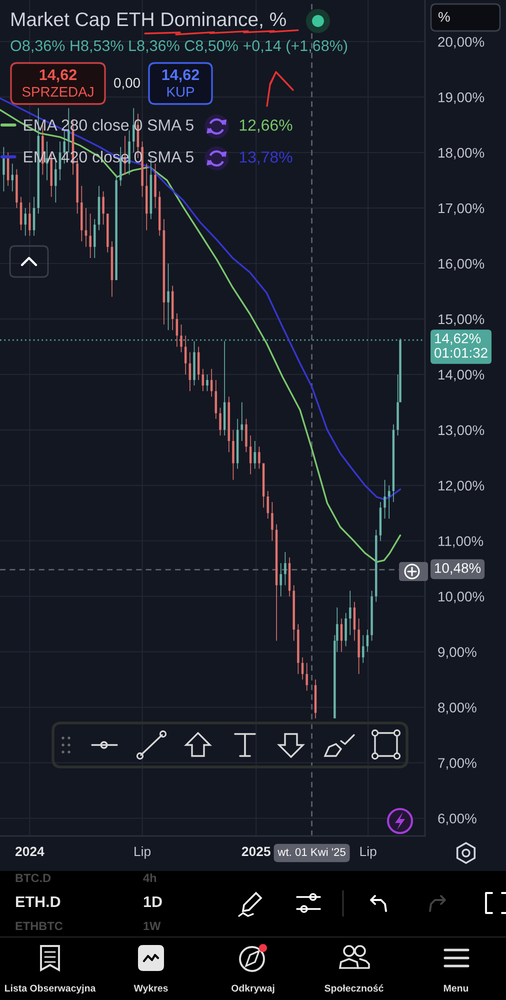 This screenshot has width=506, height=1000. Describe the element at coordinates (38, 901) in the screenshot. I see `text: ETH.D` at that location.